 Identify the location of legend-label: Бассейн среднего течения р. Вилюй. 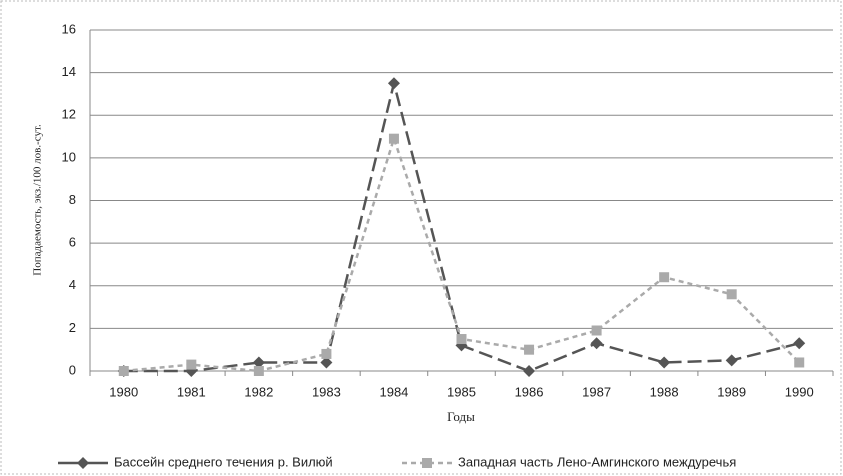
(223, 461).